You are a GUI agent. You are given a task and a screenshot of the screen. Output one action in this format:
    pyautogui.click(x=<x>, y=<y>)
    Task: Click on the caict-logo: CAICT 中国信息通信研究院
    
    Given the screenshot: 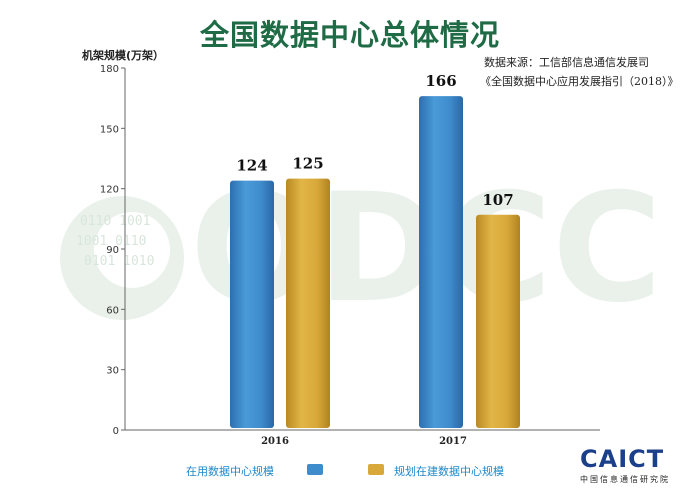 What is the action you would take?
    pyautogui.click(x=635, y=470)
    